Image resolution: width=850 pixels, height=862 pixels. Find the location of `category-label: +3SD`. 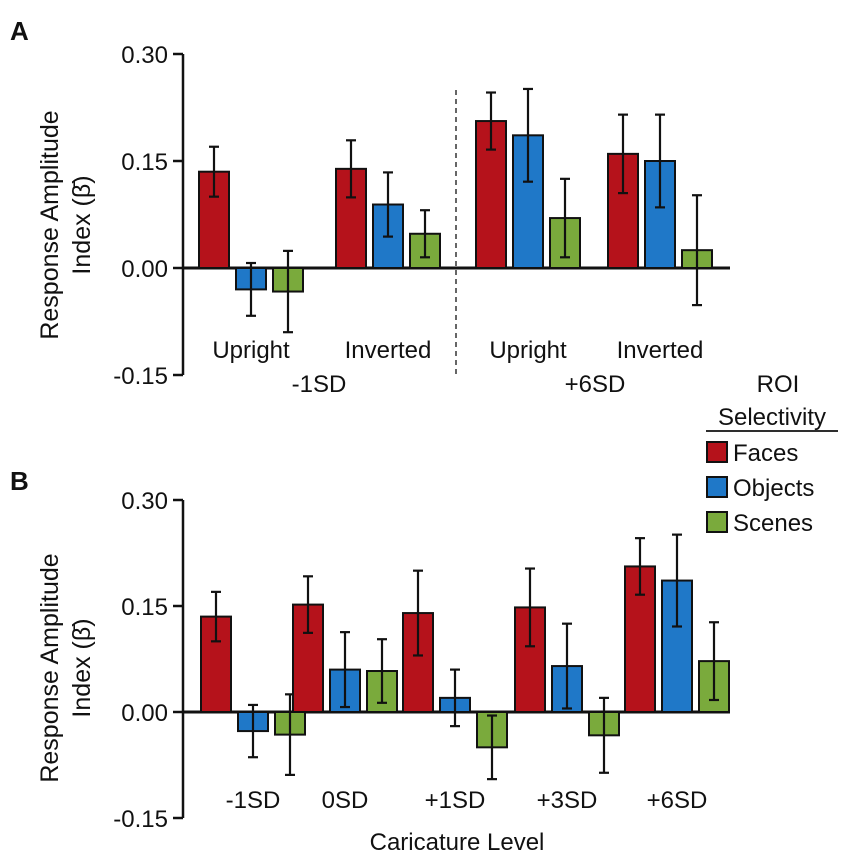

category-label: +3SD is located at coordinates (567, 800).